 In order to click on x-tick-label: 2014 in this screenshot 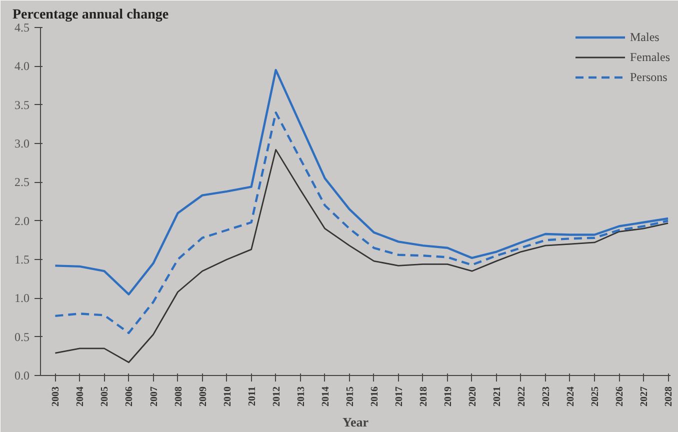, I will do `click(326, 396)`.